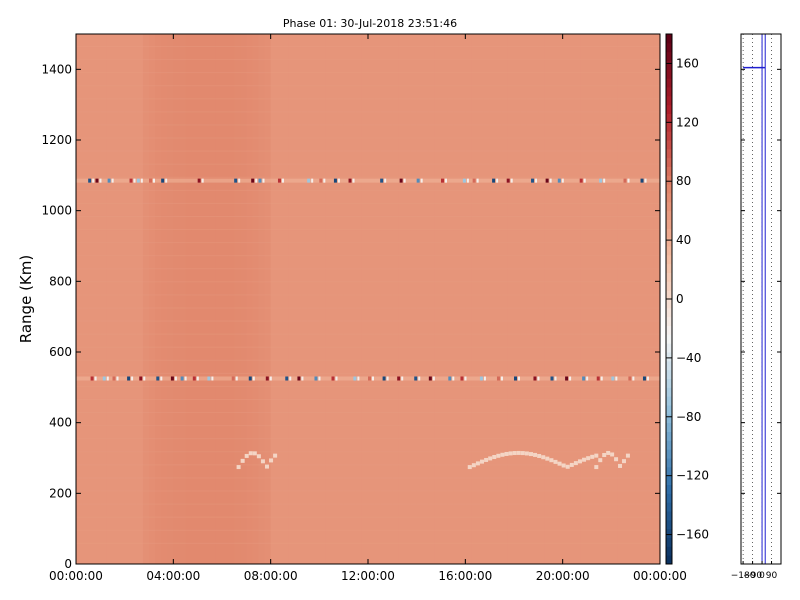 The width and height of the screenshot is (800, 600). What do you see at coordinates (683, 240) in the screenshot?
I see `colorbar-tick-label: 40` at bounding box center [683, 240].